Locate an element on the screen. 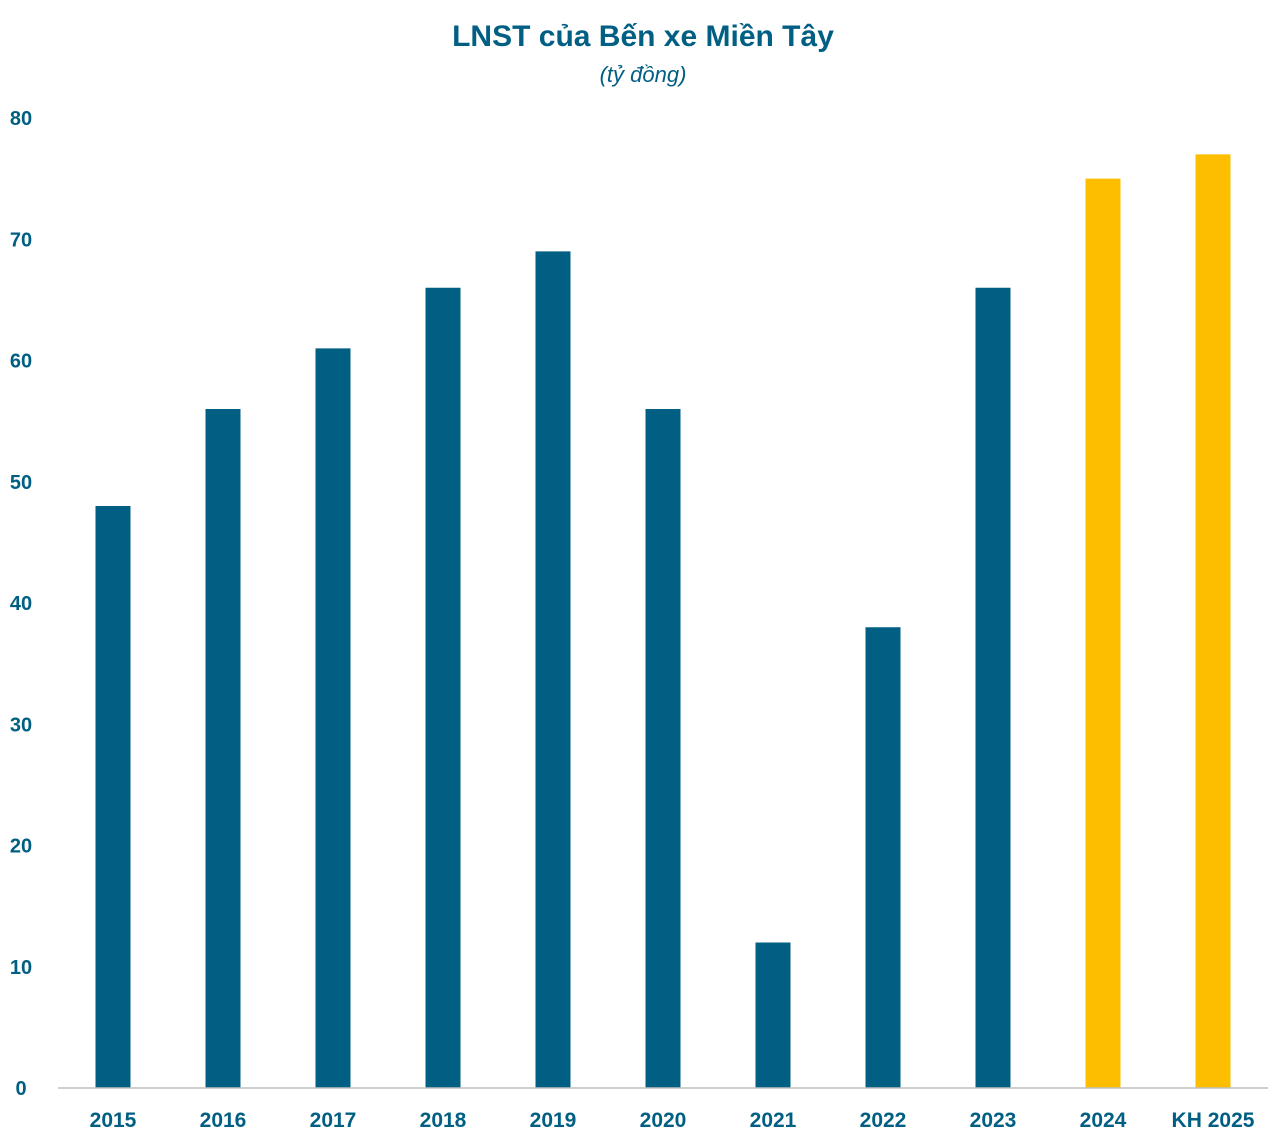 This screenshot has height=1144, width=1286. x-tick-label: 2021 is located at coordinates (773, 1120).